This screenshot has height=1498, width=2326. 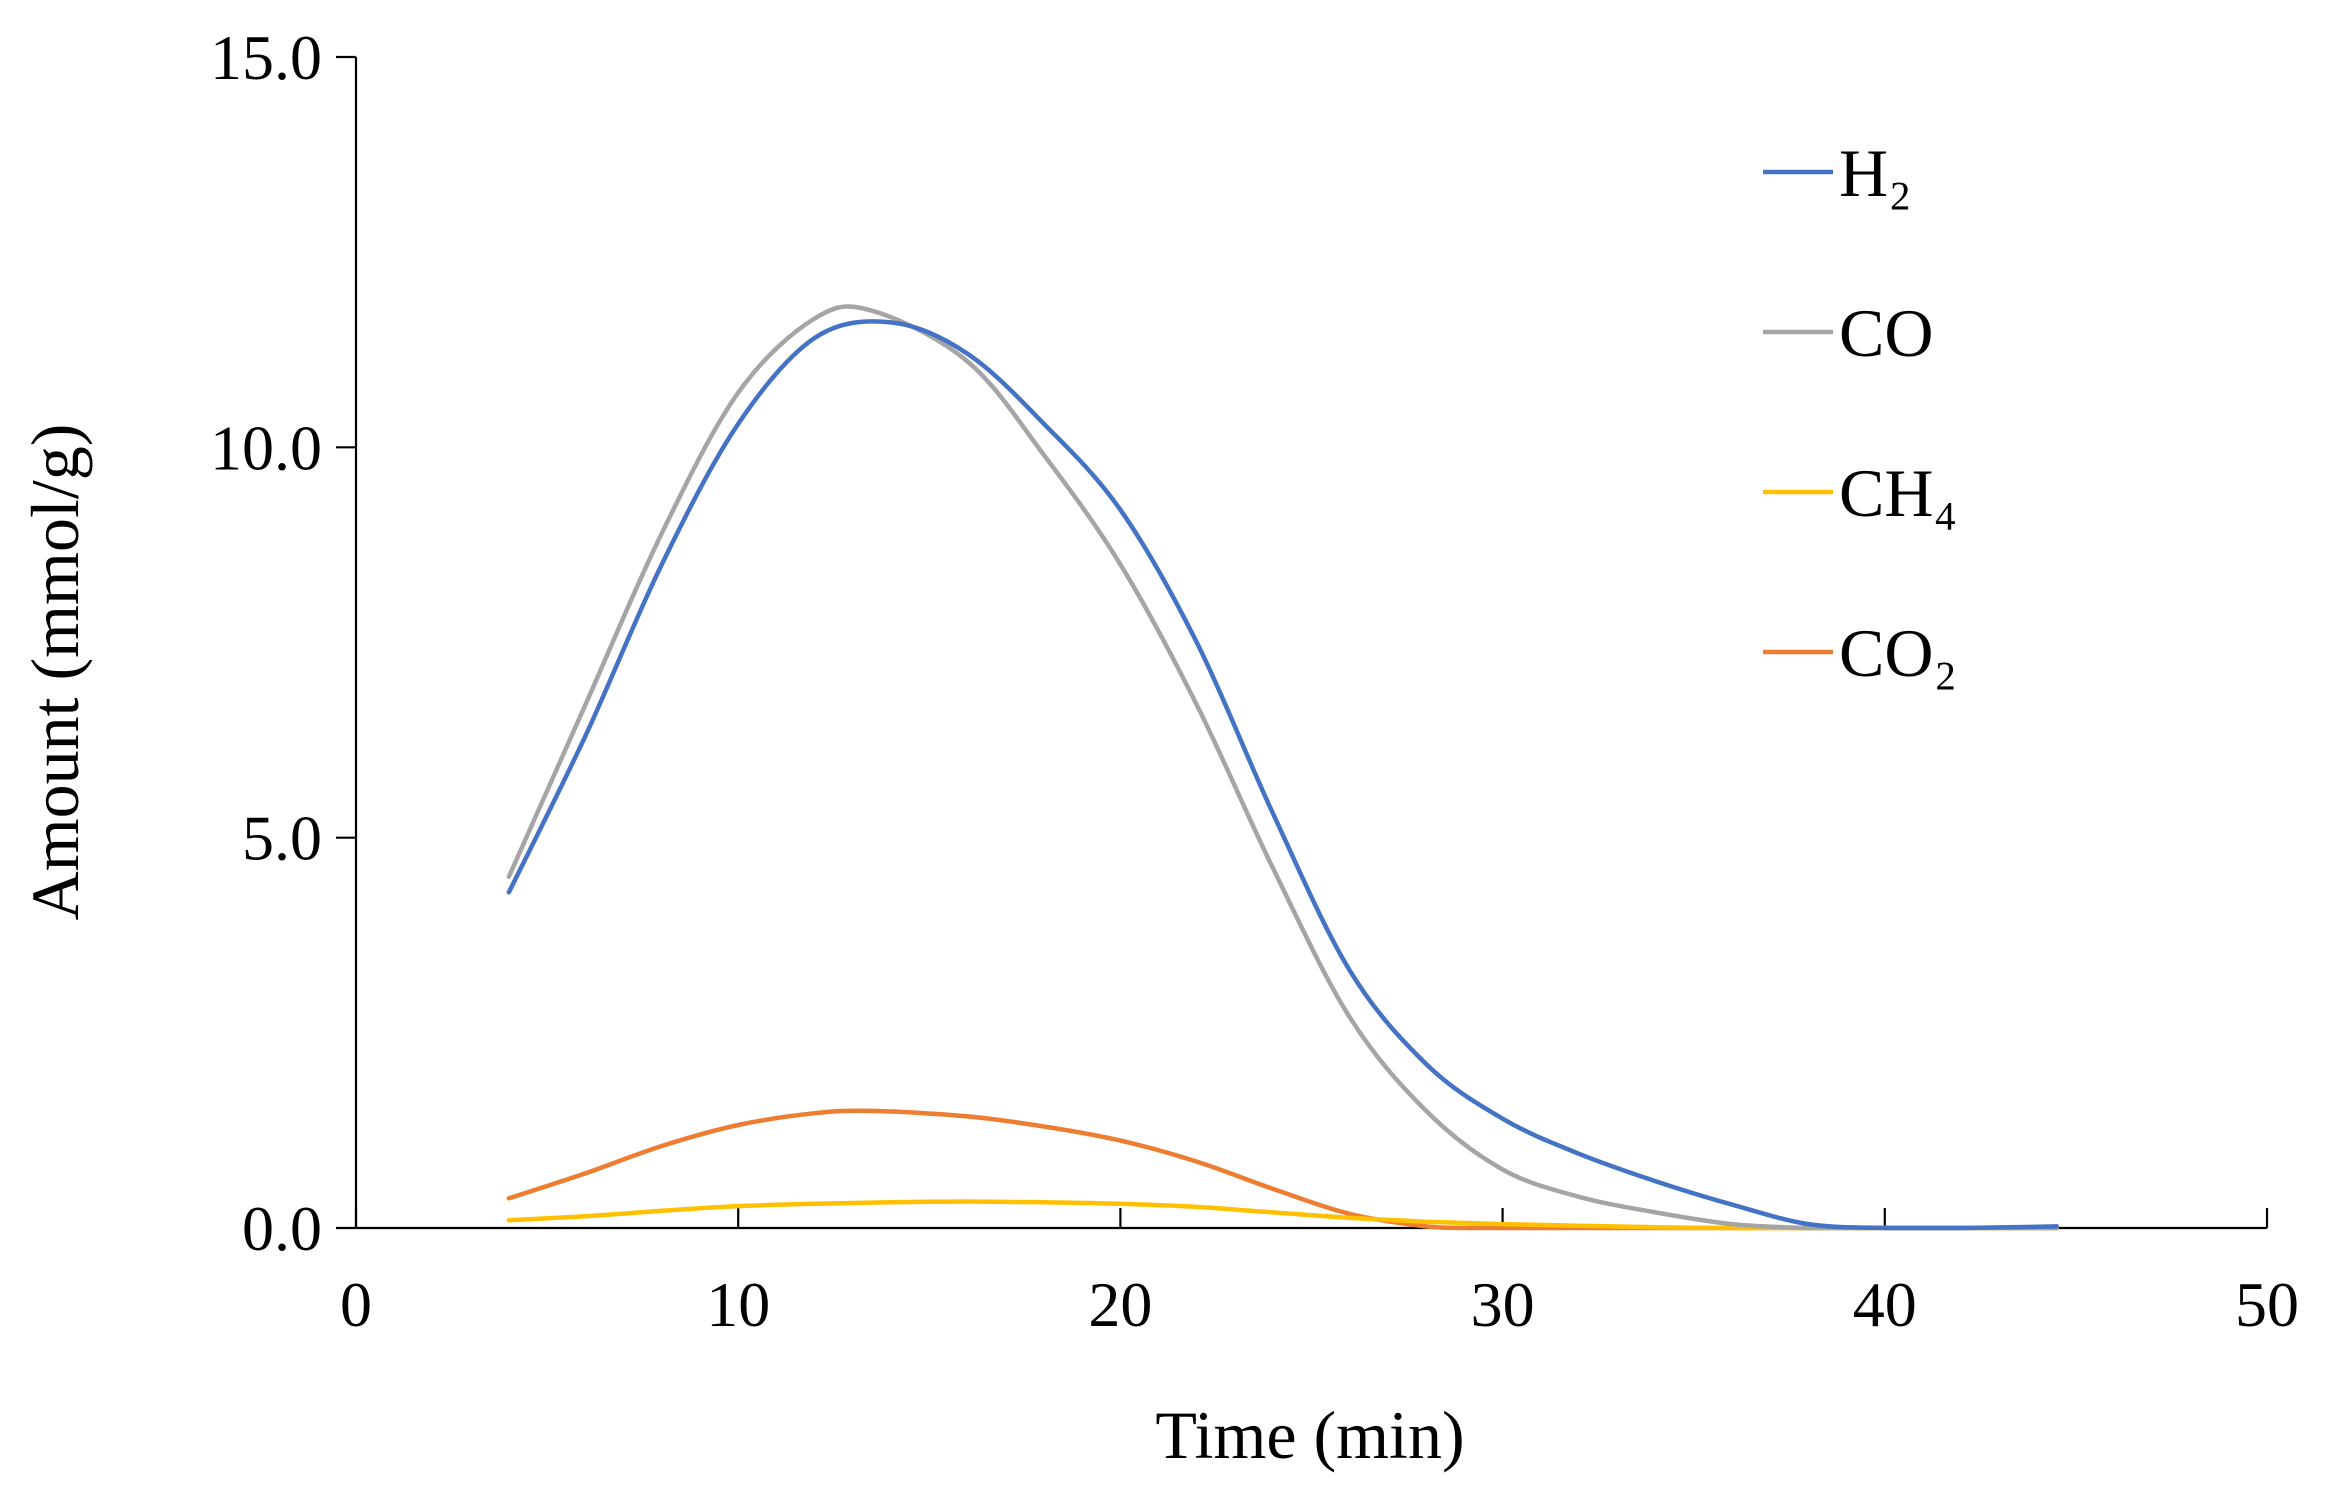 I want to click on x-axis-label: Time (min), so click(x=1309, y=1435).